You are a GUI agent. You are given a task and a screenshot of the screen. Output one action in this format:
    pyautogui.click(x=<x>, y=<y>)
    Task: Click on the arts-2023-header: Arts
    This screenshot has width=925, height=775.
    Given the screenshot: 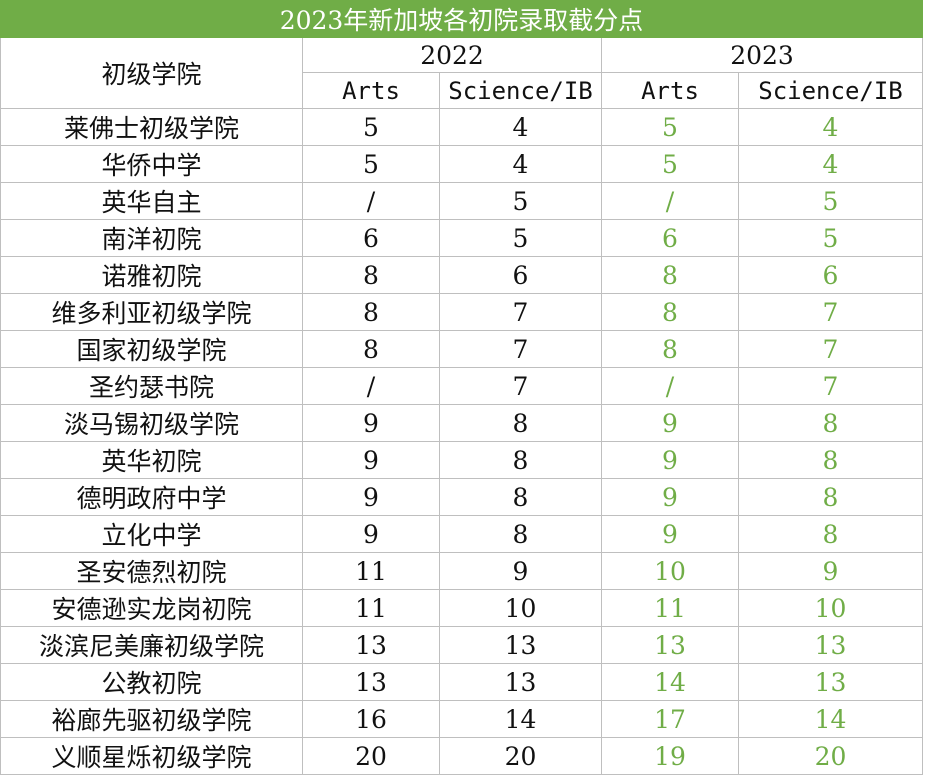 What is the action you would take?
    pyautogui.click(x=670, y=90)
    